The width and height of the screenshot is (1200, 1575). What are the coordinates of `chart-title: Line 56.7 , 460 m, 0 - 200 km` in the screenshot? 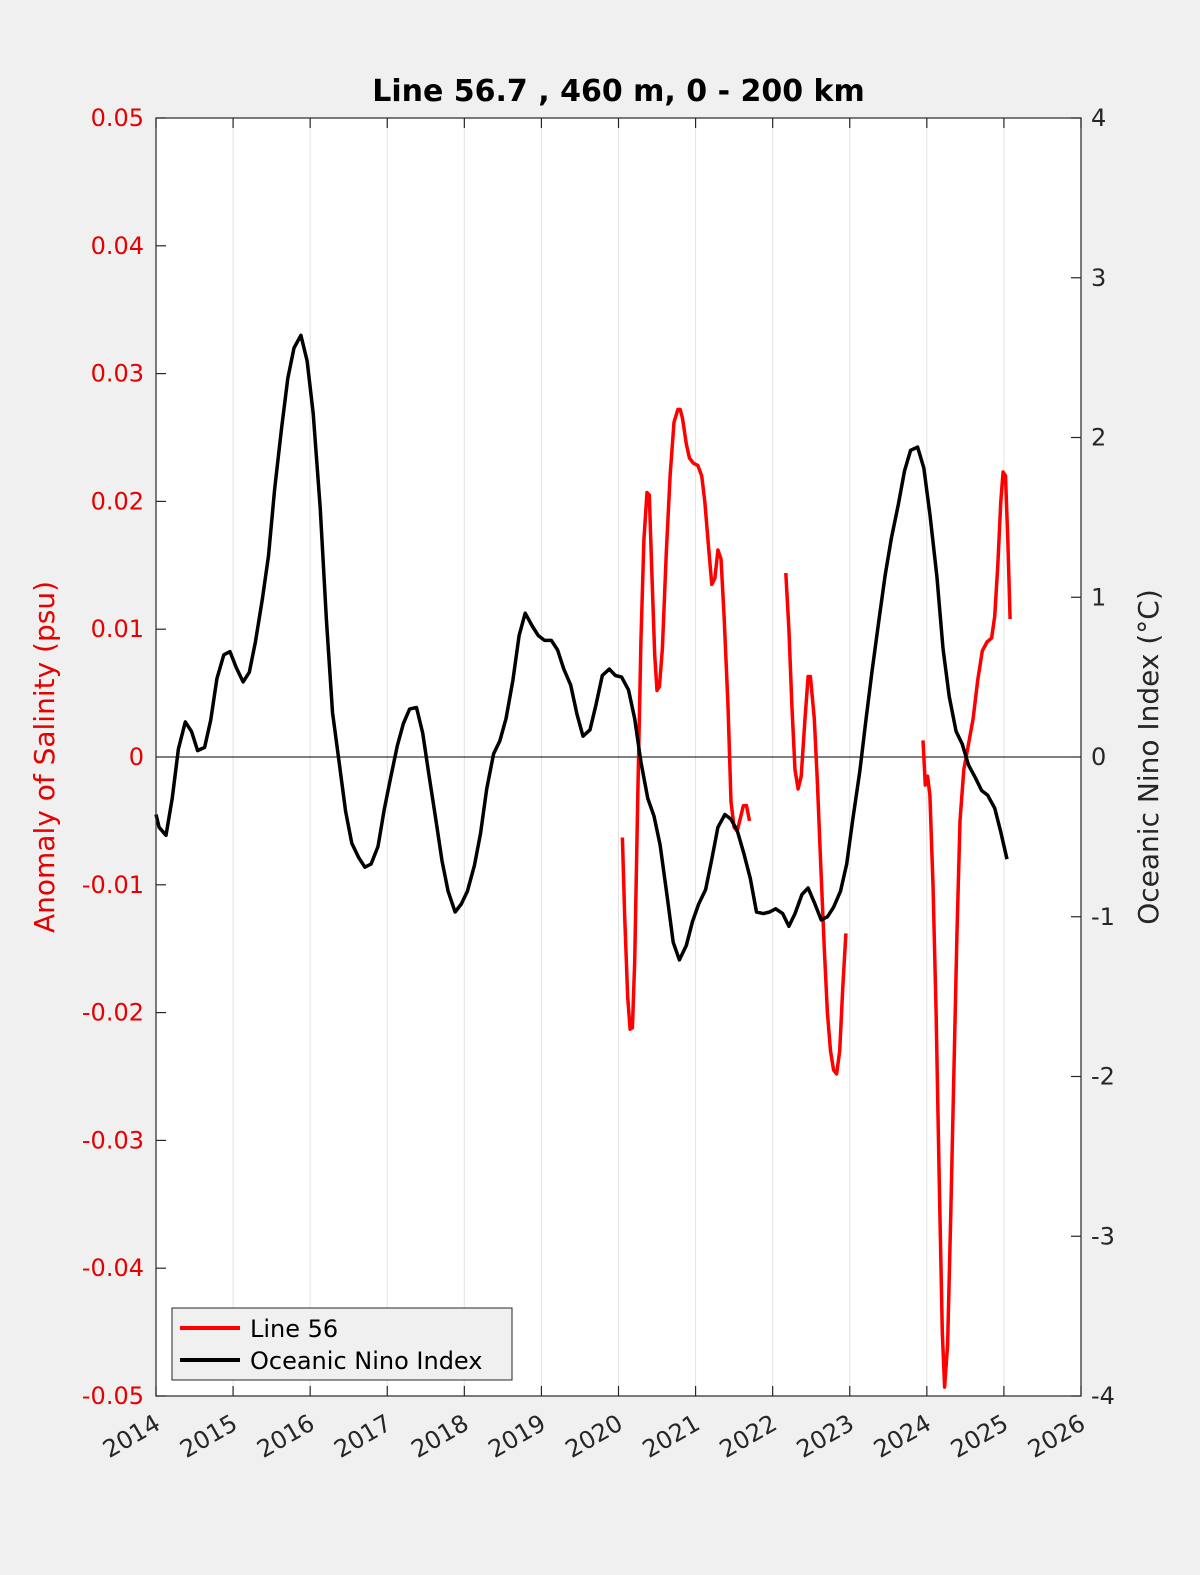 It's located at (618, 91).